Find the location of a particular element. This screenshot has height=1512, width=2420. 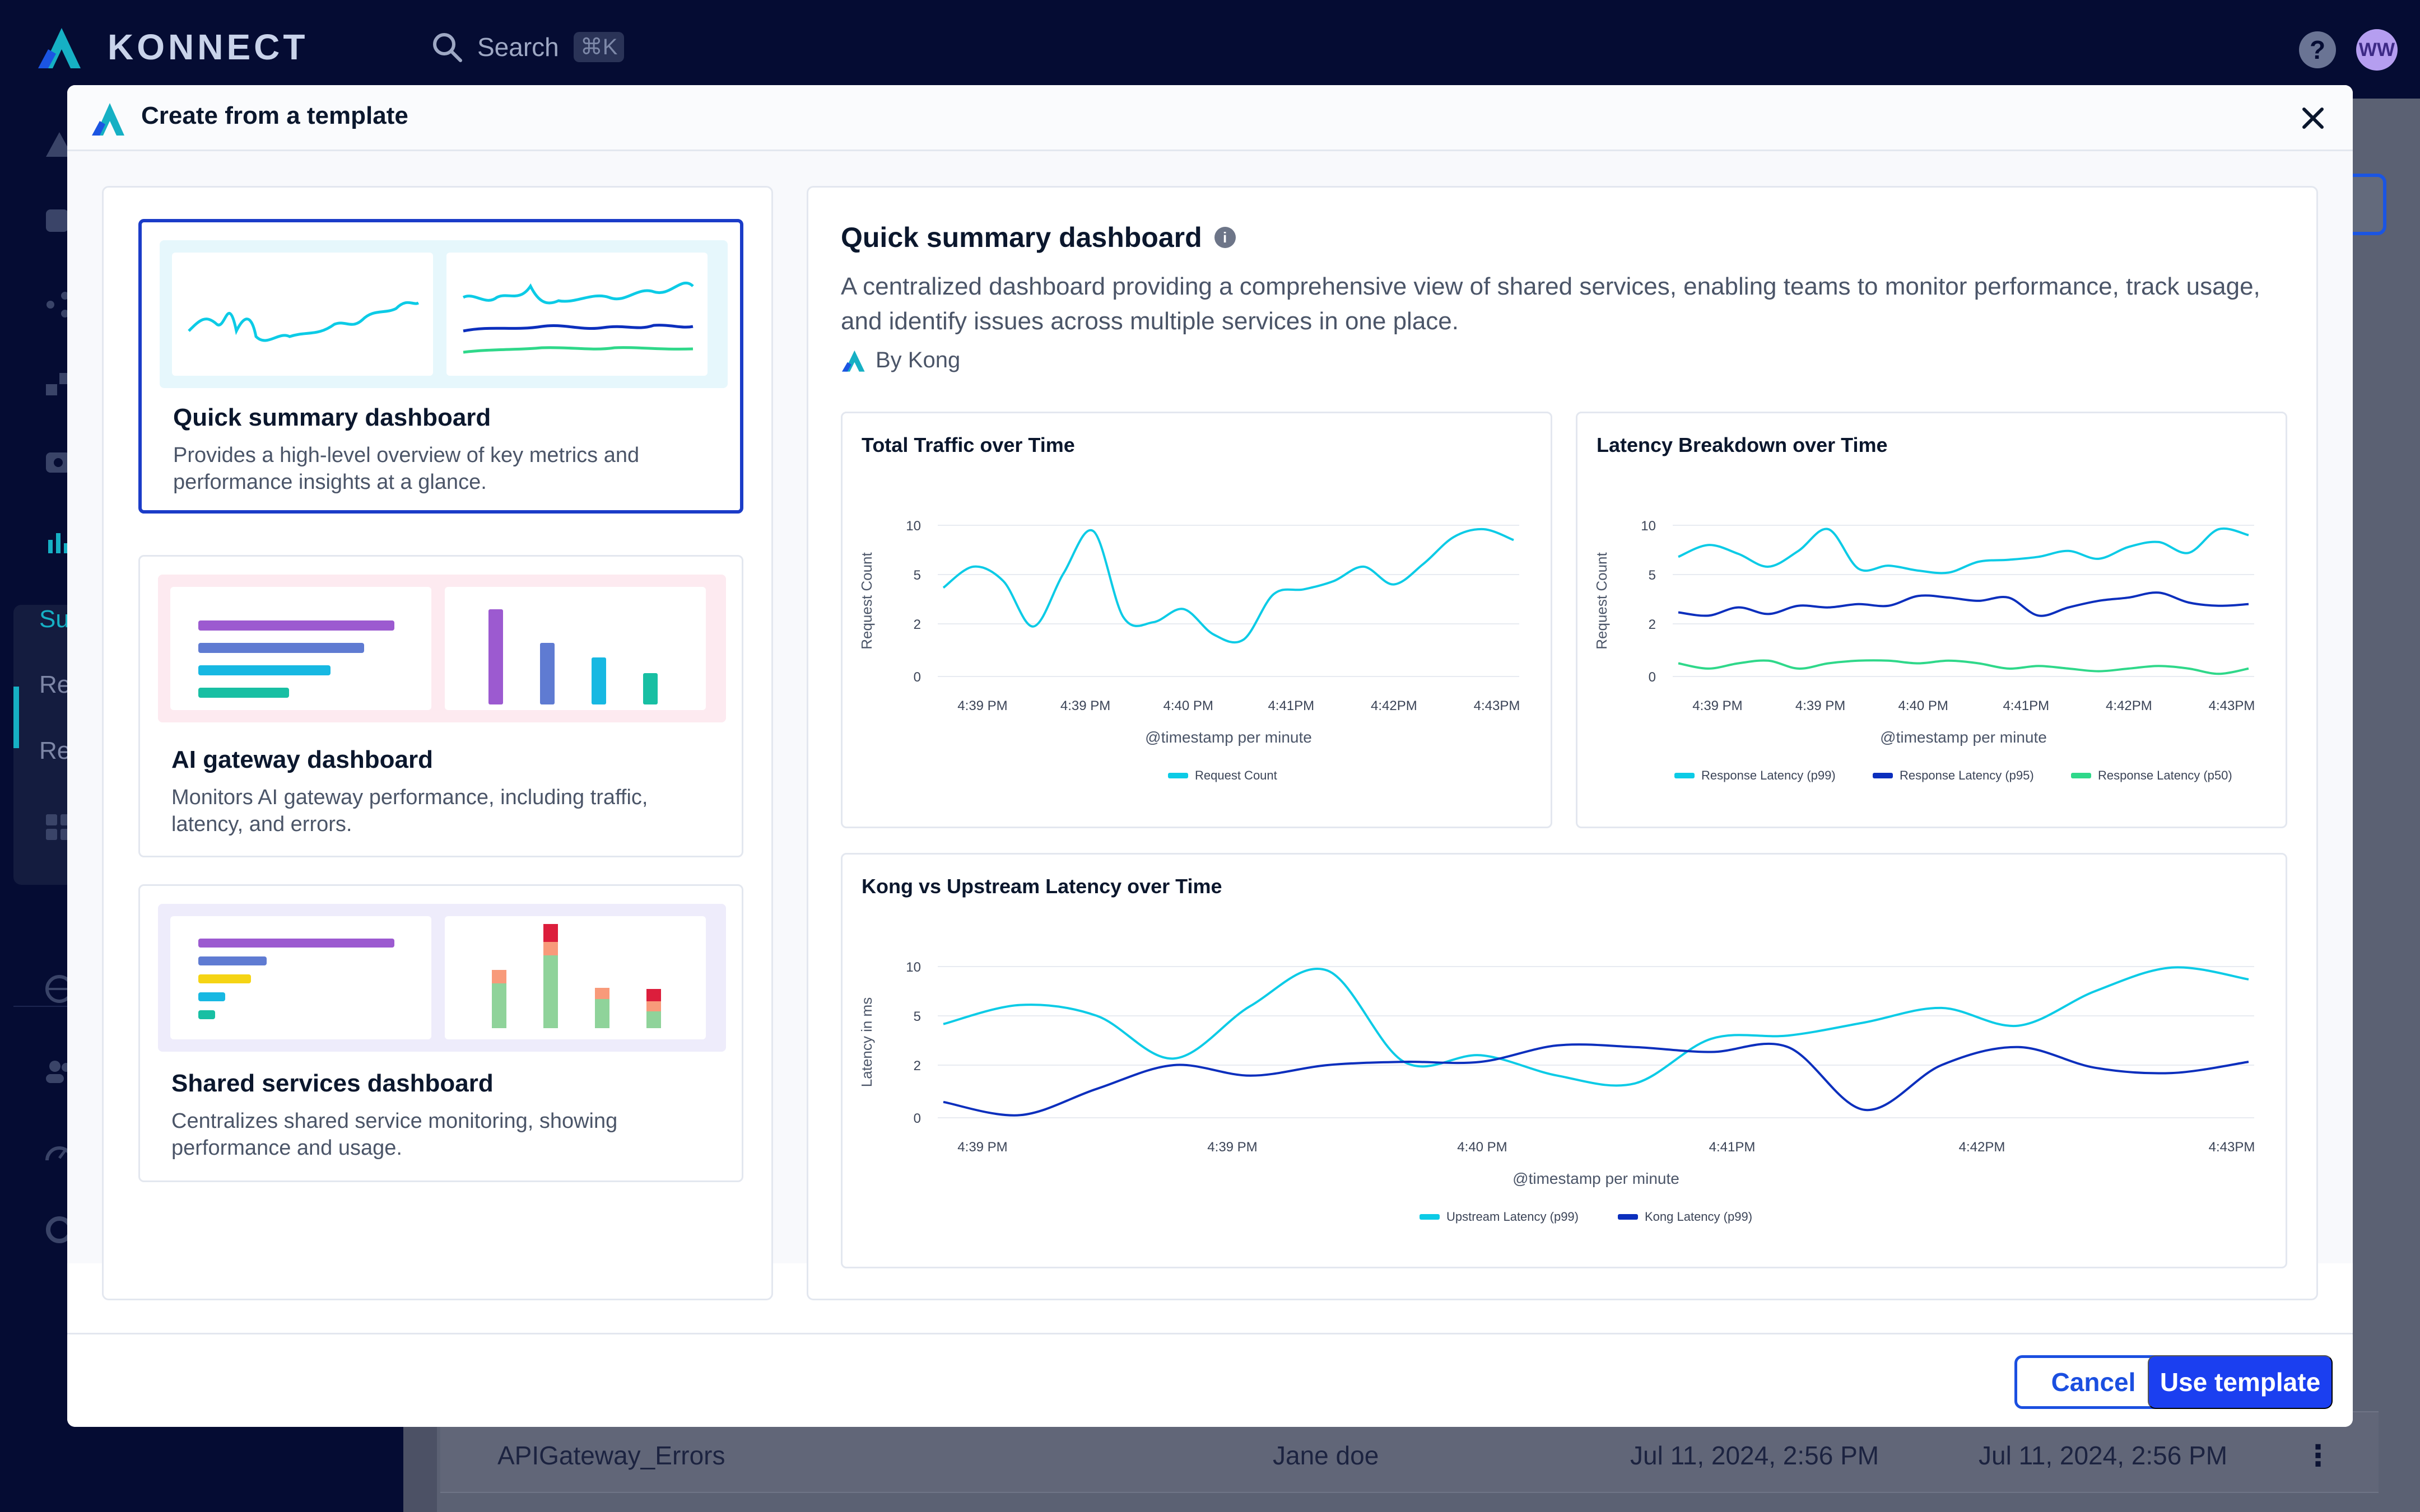

cancel-button: Cancel is located at coordinates (2093, 1382).